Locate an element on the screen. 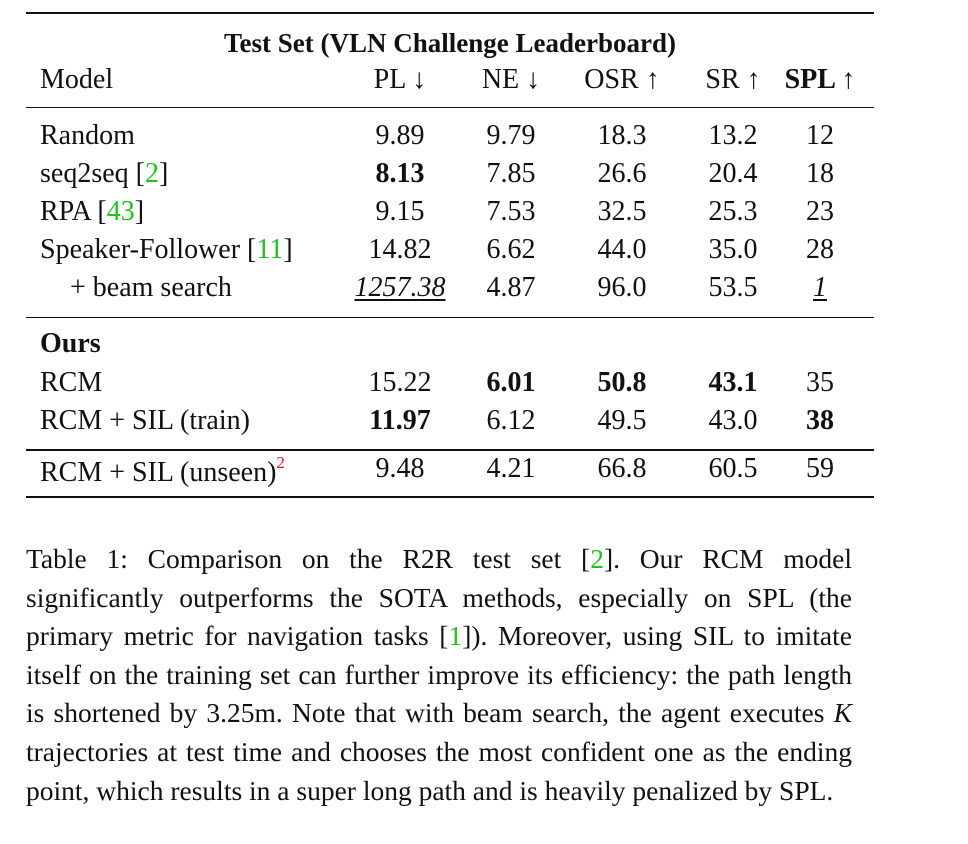  sr-value: 60.5 is located at coordinates (733, 468).